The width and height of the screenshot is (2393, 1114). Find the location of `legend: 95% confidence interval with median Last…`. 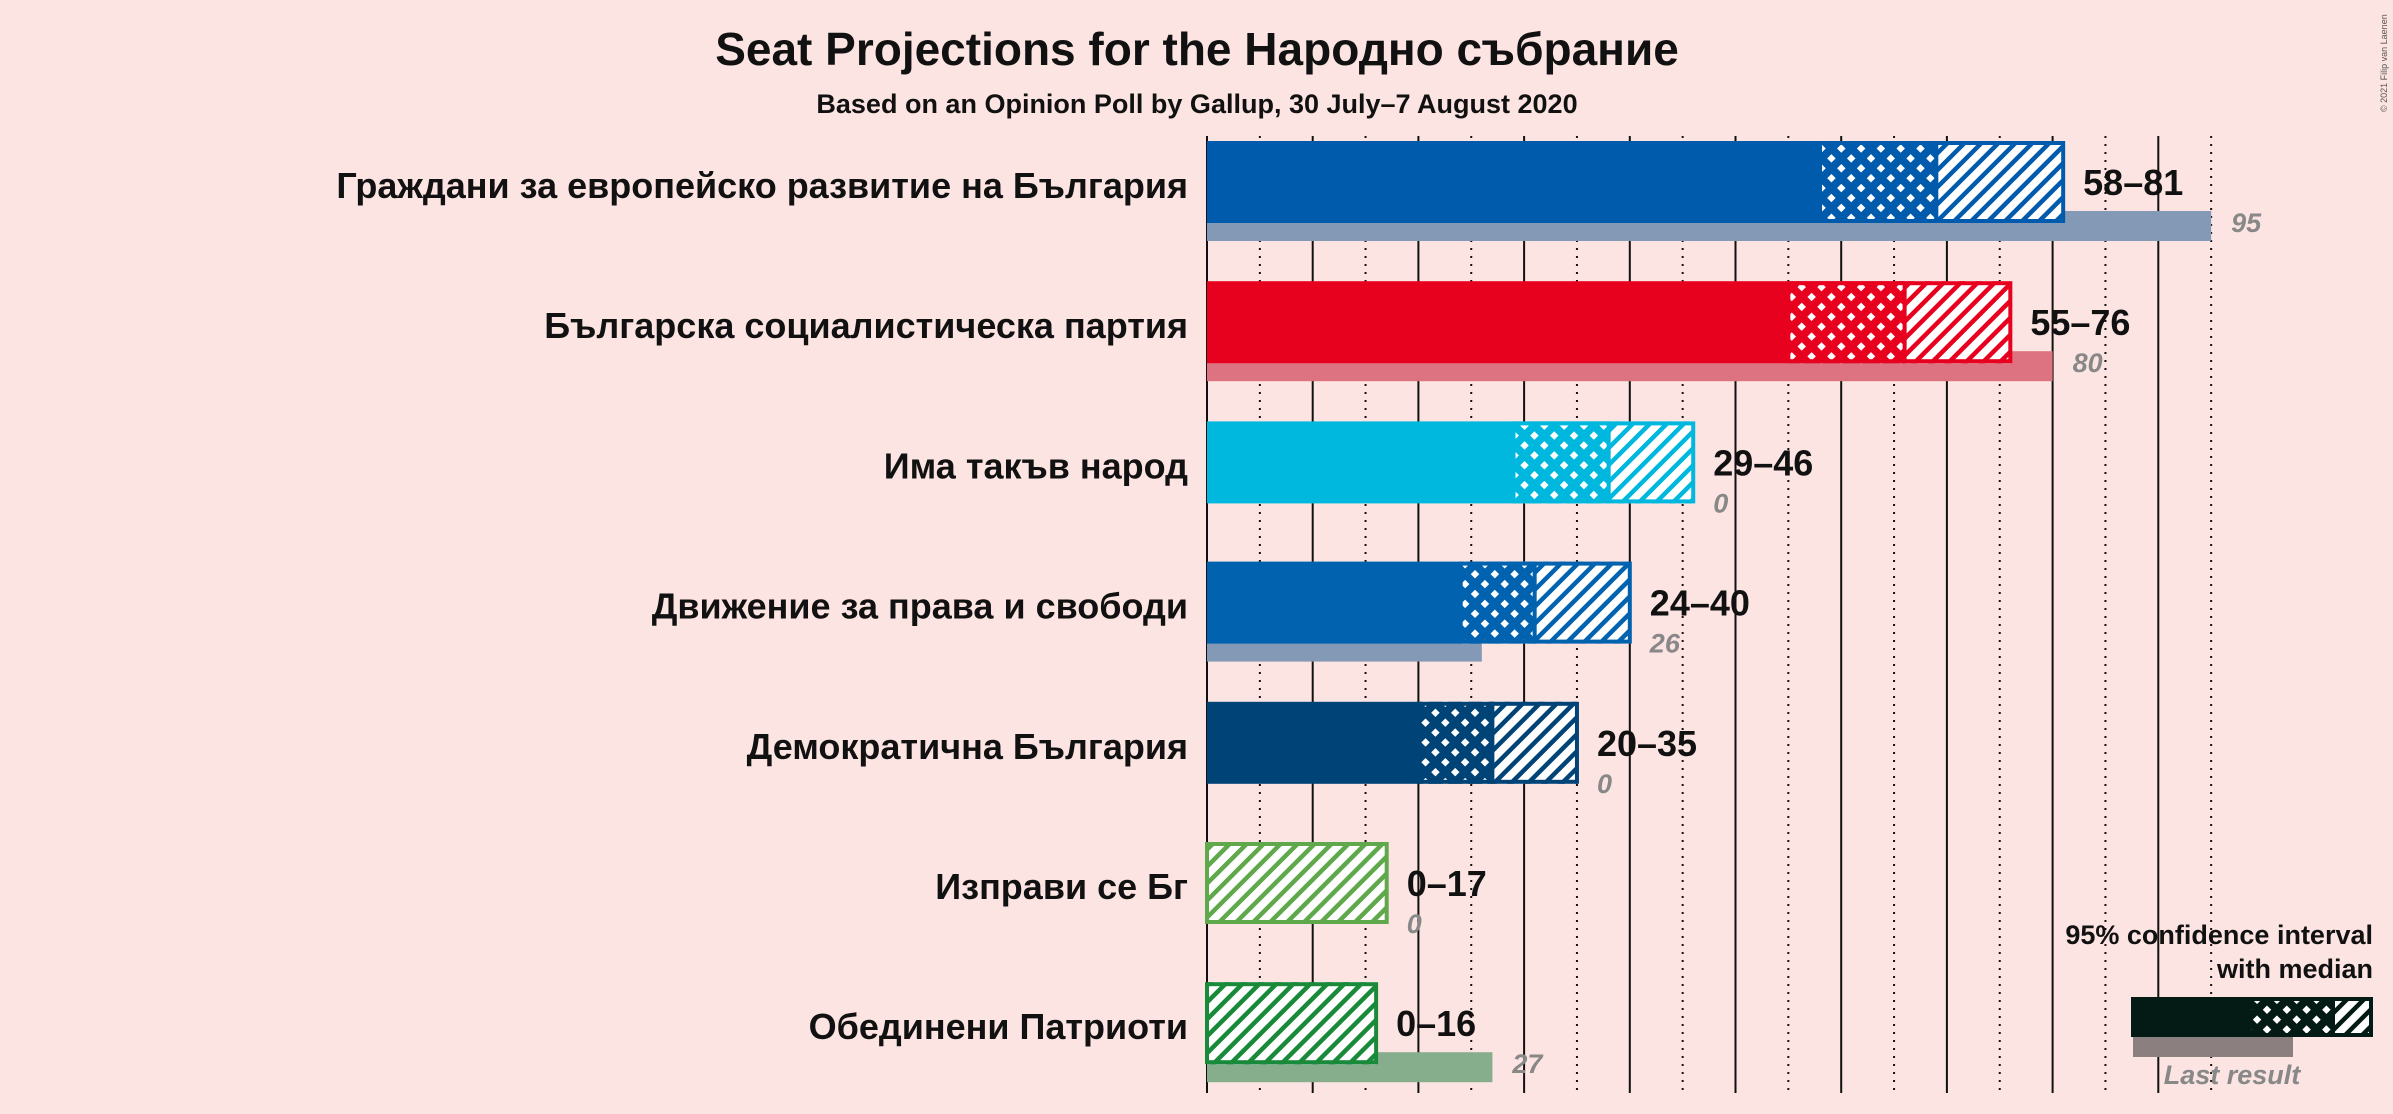

legend: 95% confidence interval with median Last… is located at coordinates (2219, 1005).